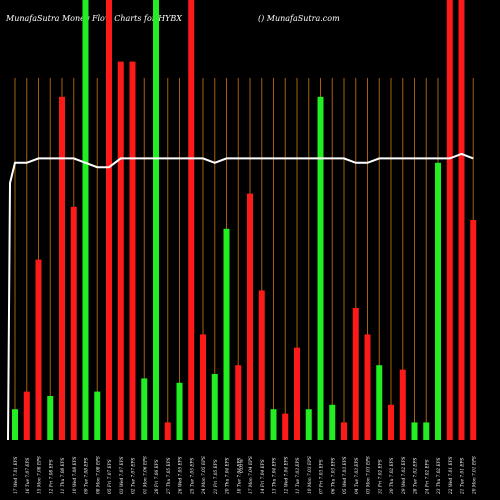 Image resolution: width=500 pixels, height=500 pixels. Describe the element at coordinates (169, 476) in the screenshot. I see `x-tick-label: 27 Thu 7.05 EPS` at that location.